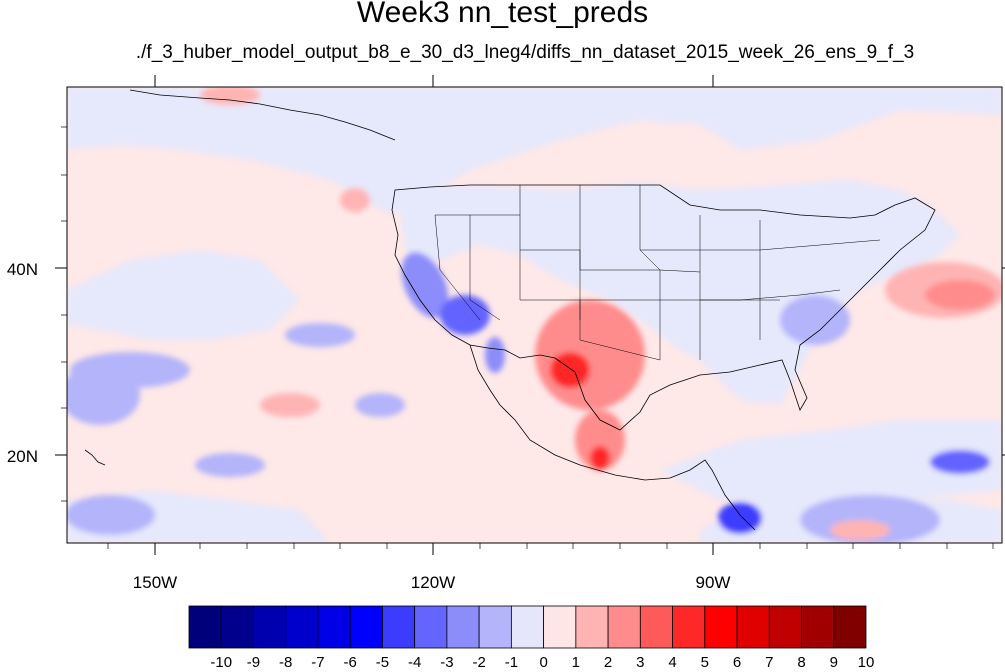 The height and width of the screenshot is (672, 1005). I want to click on colorbar-label: -6, so click(350, 662).